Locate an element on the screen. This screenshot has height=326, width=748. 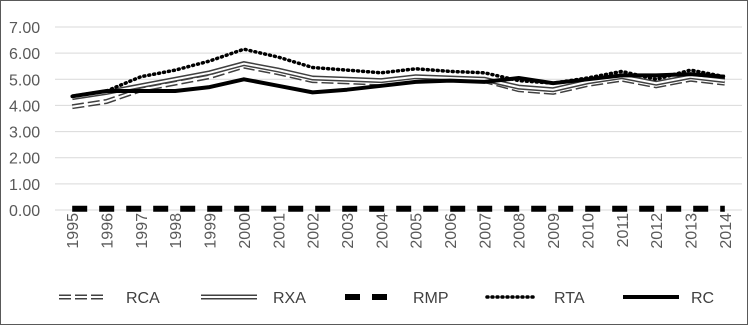
x-tick-label: 2014 is located at coordinates (726, 231).